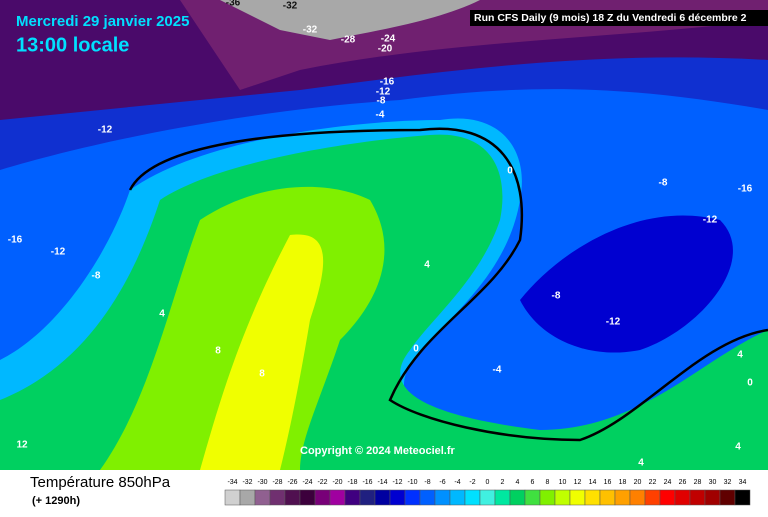  Describe the element at coordinates (102, 21) in the screenshot. I see `date: Mercredi 29 janvier 2025` at that location.